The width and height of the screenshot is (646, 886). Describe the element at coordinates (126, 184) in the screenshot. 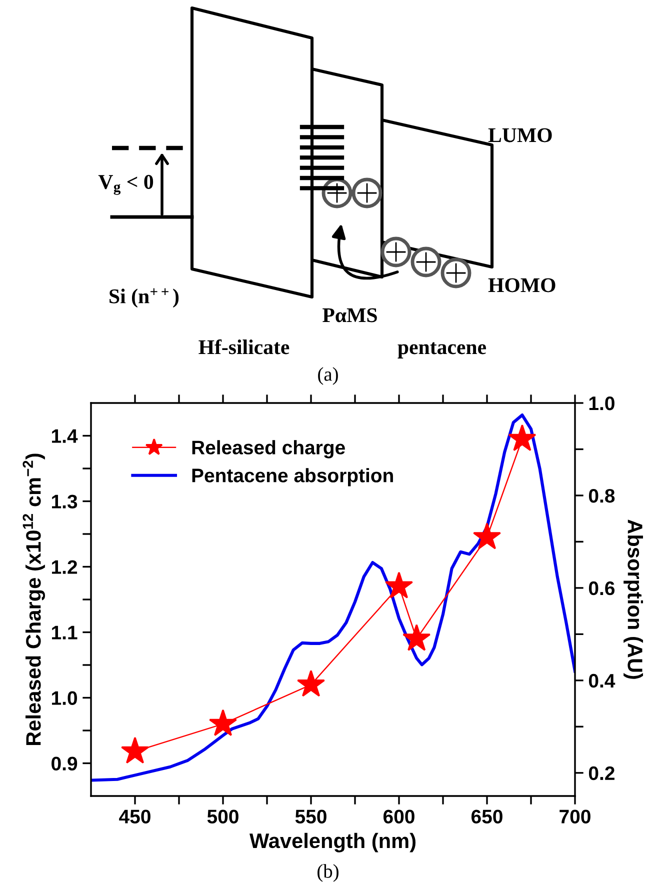

I see `text: V$_{g}$ < 0` at that location.